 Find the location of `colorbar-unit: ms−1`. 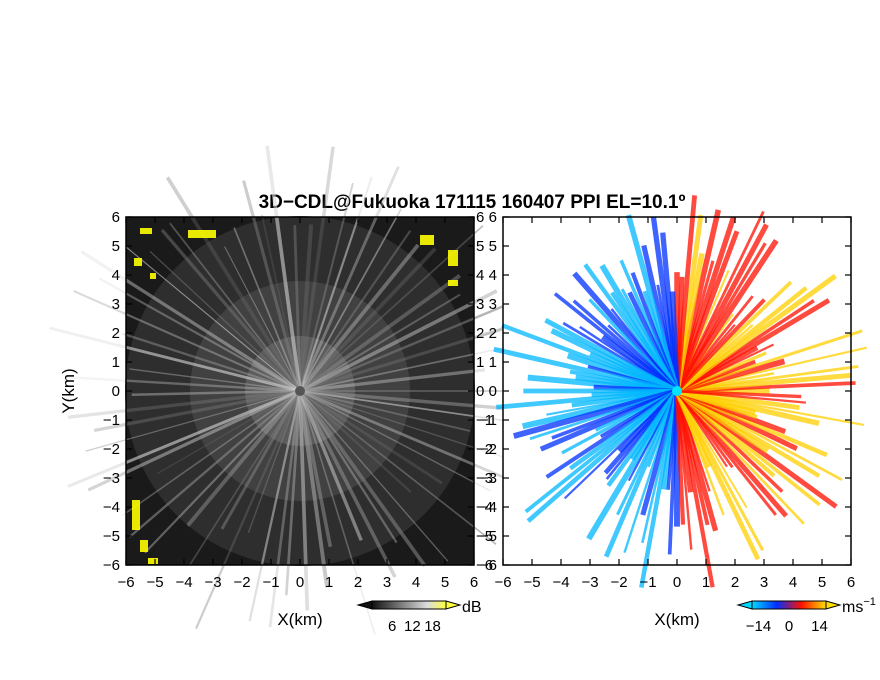

colorbar-unit: ms−1 is located at coordinates (859, 606).